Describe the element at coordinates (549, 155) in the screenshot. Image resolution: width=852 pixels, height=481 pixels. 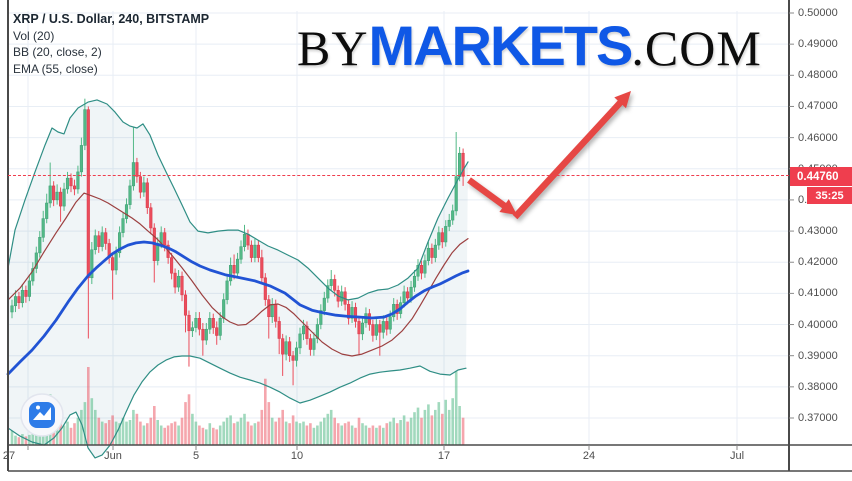
I see `trend-forecast-arrow` at that location.